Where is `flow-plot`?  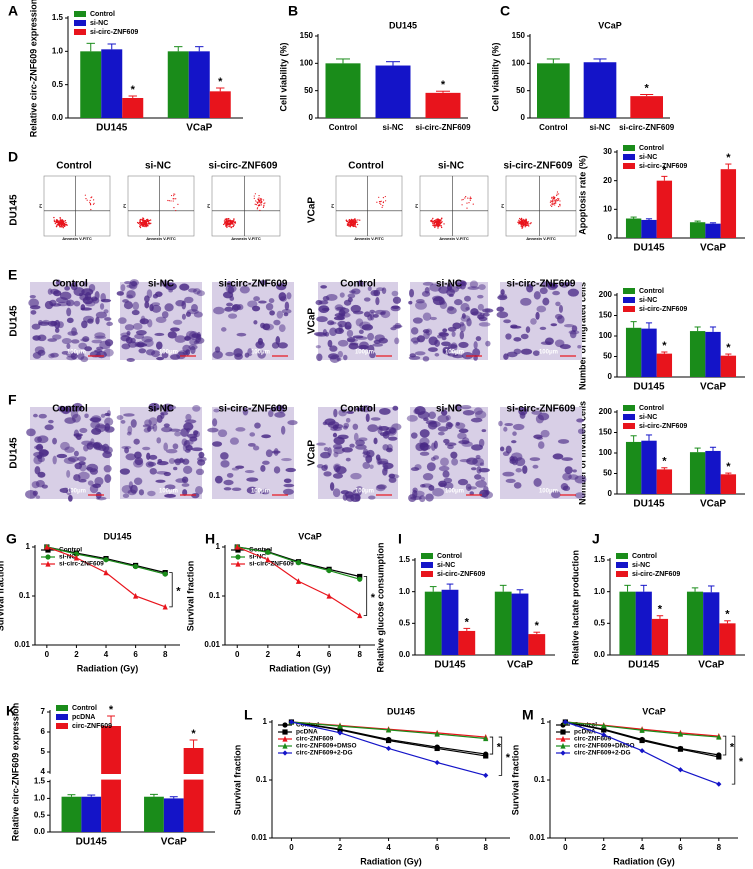 flow-plot is located at coordinates (246, 206).